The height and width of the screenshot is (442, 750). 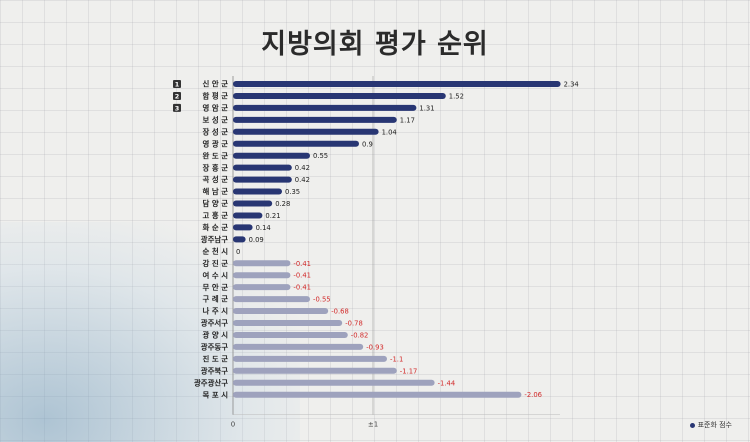 What do you see at coordinates (215, 203) in the screenshot?
I see `category-label: 담 양 군` at bounding box center [215, 203].